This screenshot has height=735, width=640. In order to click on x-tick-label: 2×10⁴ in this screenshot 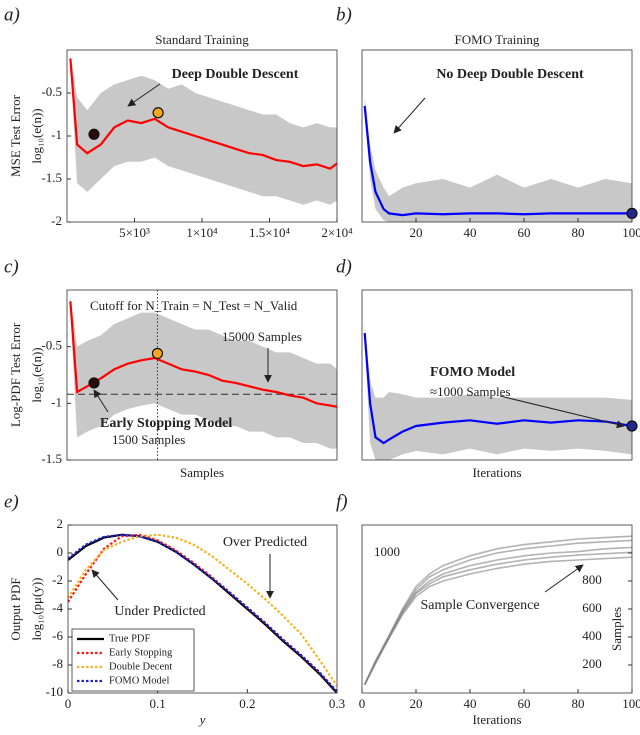, I will do `click(337, 232)`.